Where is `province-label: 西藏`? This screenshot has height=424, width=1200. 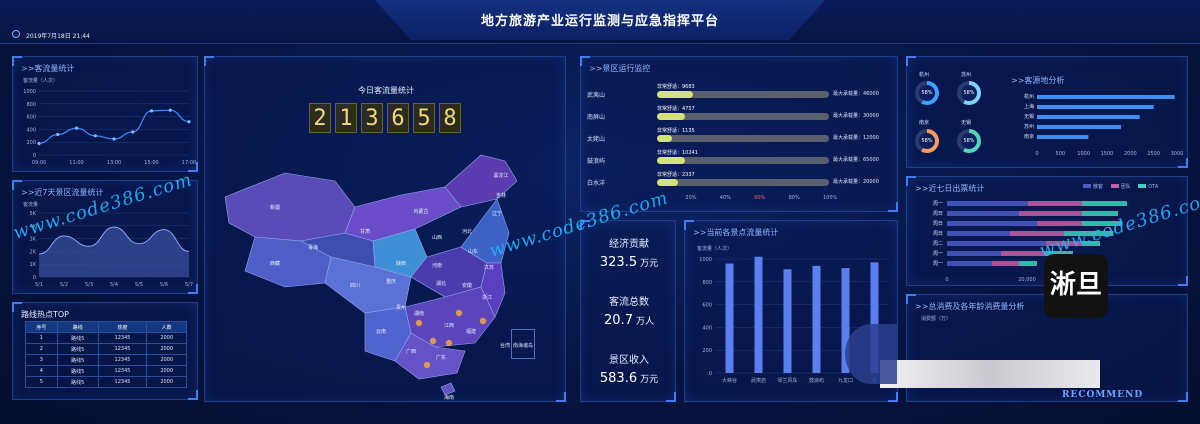
province-label: 西藏 is located at coordinates (275, 263).